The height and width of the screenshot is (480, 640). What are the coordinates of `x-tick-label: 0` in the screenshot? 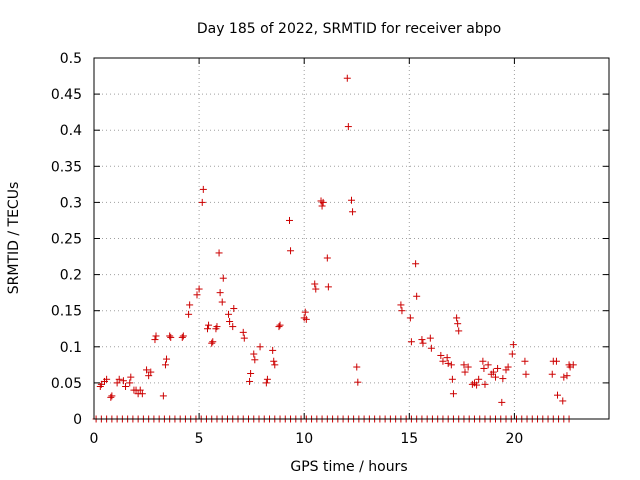 It's located at (94, 439).